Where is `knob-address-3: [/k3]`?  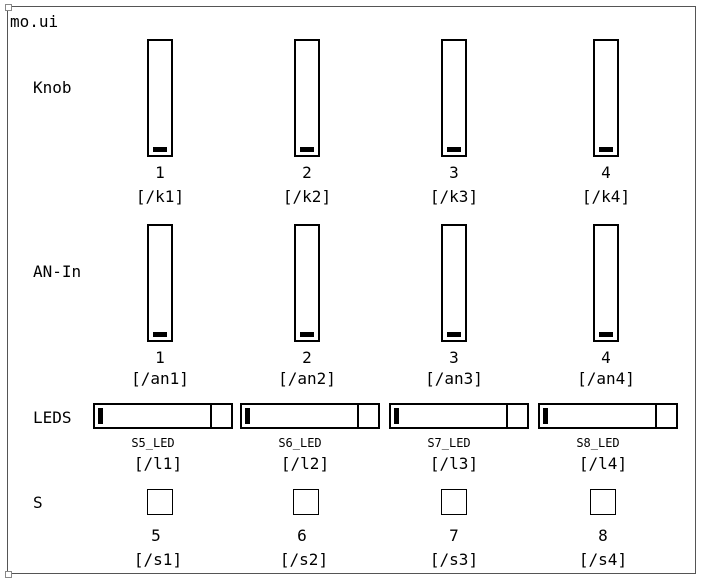 knob-address-3: [/k3] is located at coordinates (454, 196).